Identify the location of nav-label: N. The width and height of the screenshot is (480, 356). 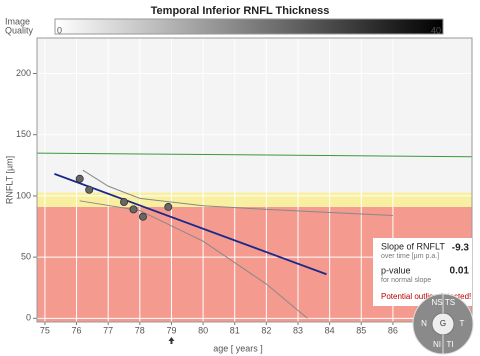
(424, 323).